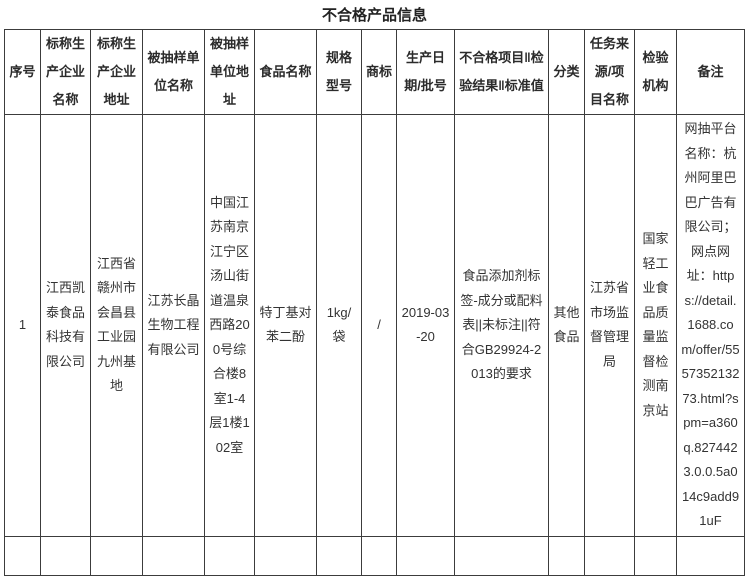 The height and width of the screenshot is (576, 749). What do you see at coordinates (425, 72) in the screenshot?
I see `col-header-production-date-batch: 生产日期/批号` at bounding box center [425, 72].